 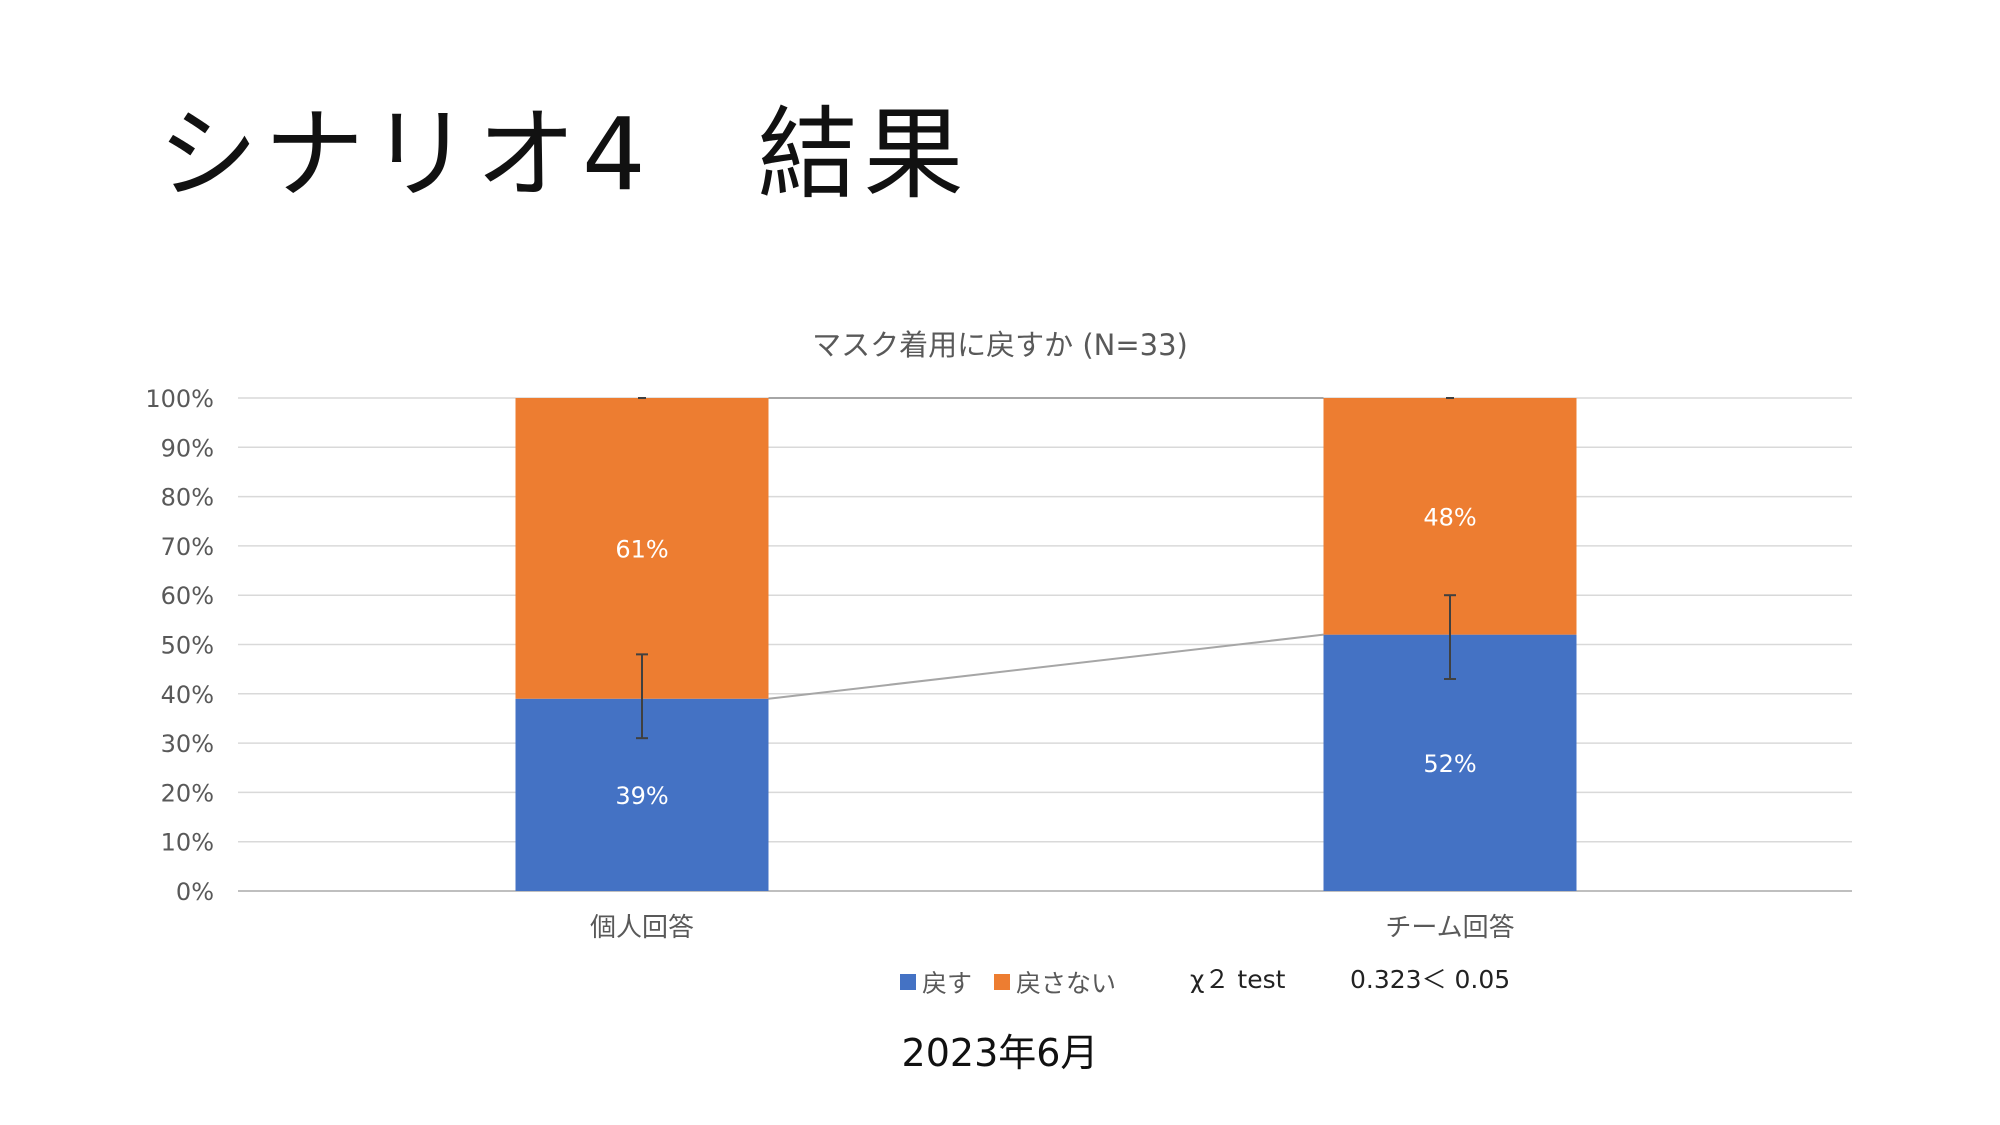 What do you see at coordinates (195, 892) in the screenshot?
I see `y-tick-label: 0%` at bounding box center [195, 892].